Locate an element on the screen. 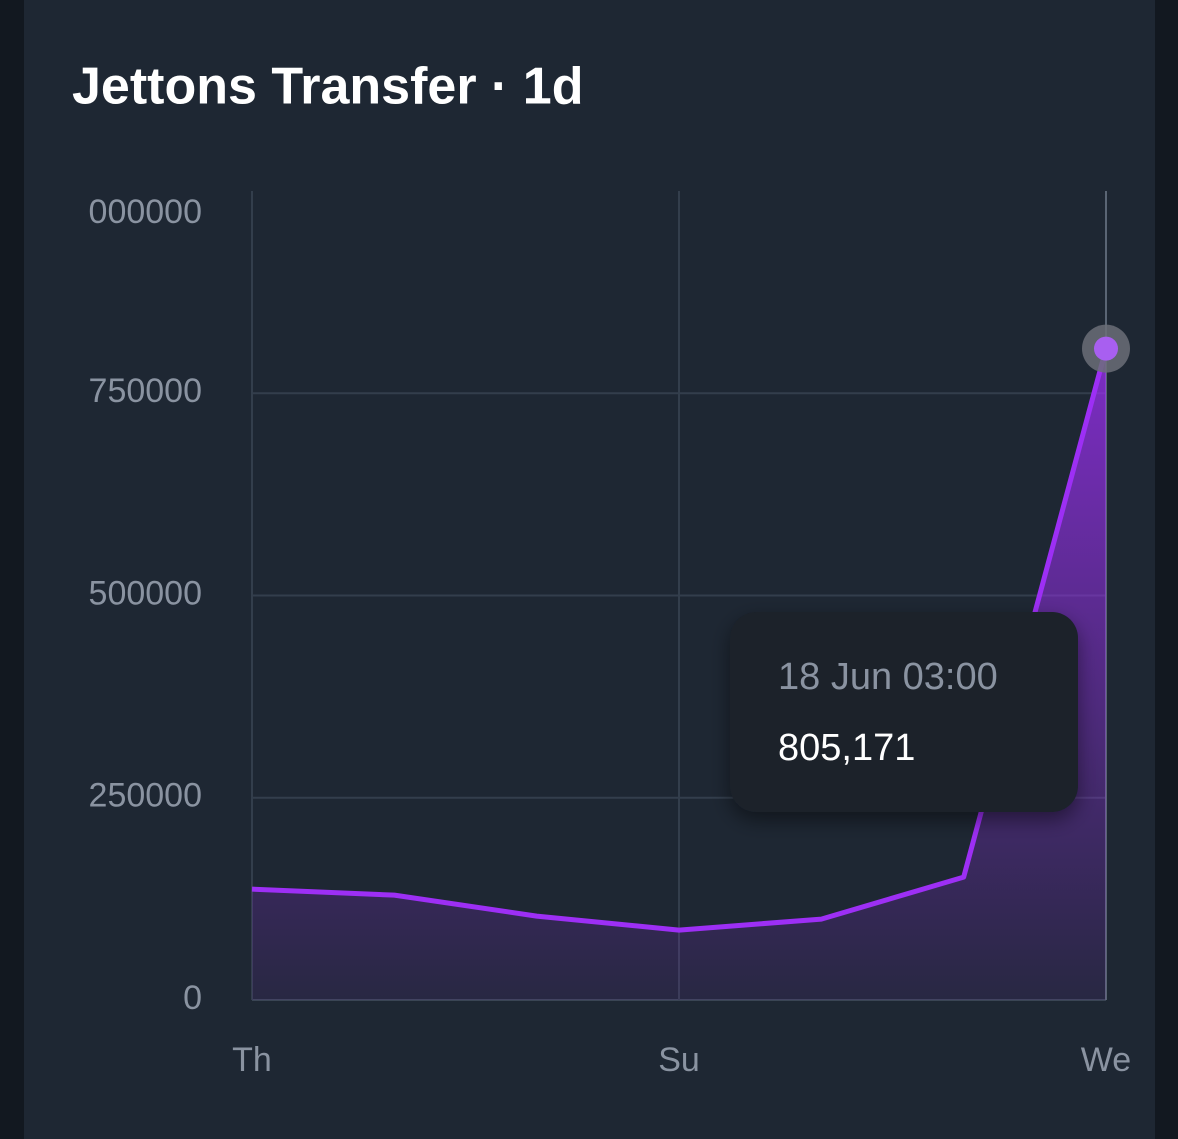 Image resolution: width=1178 pixels, height=1139 pixels. x-tick-label: Th is located at coordinates (252, 1060).